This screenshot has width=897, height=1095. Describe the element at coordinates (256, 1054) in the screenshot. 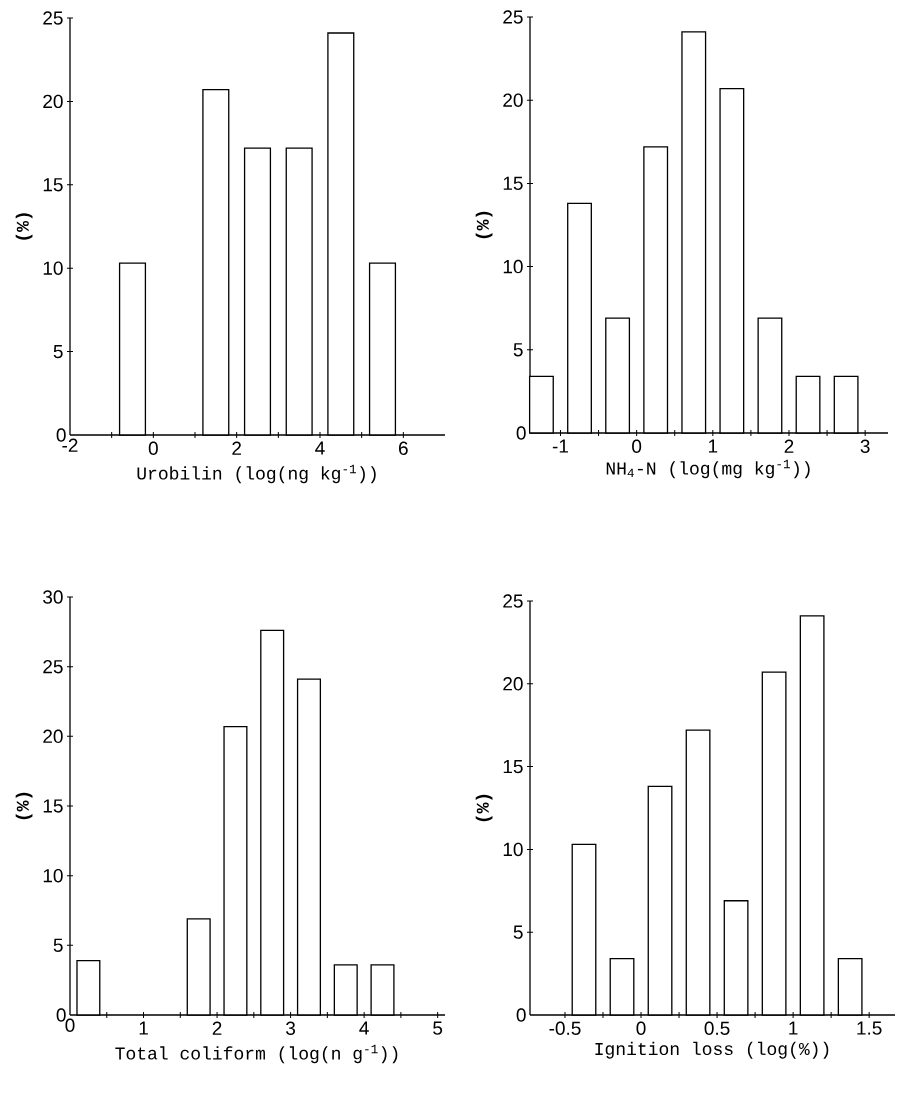

I see `x-axis-title: Total coliform (log(n g$^{-1}$))` at that location.